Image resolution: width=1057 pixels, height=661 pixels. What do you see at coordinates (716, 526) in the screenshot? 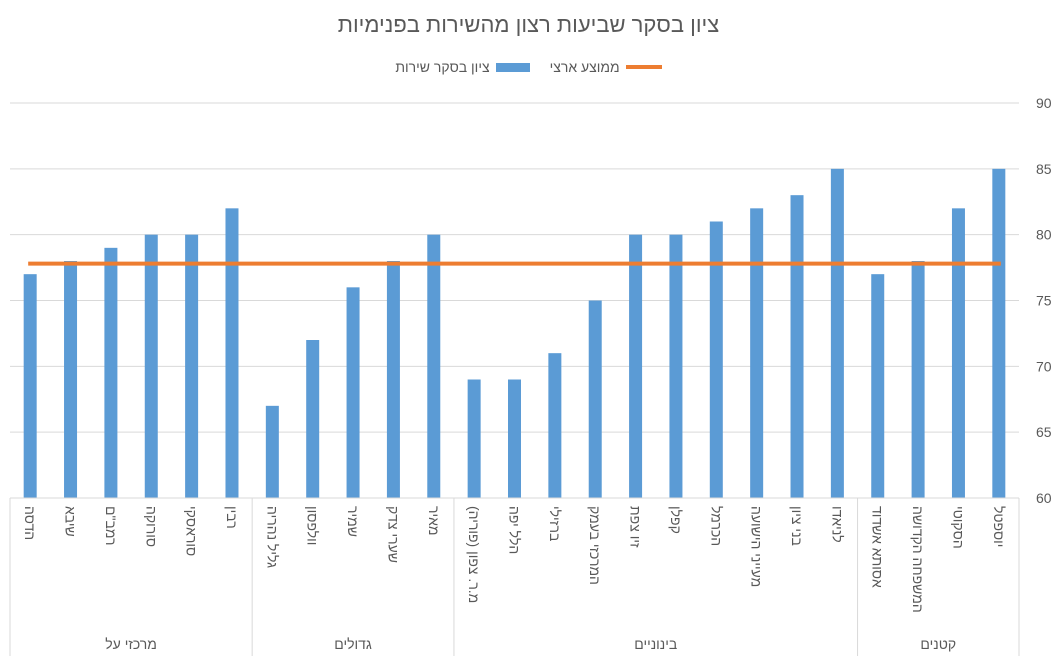
I see `x-tick-label: הכרמל` at bounding box center [716, 526].